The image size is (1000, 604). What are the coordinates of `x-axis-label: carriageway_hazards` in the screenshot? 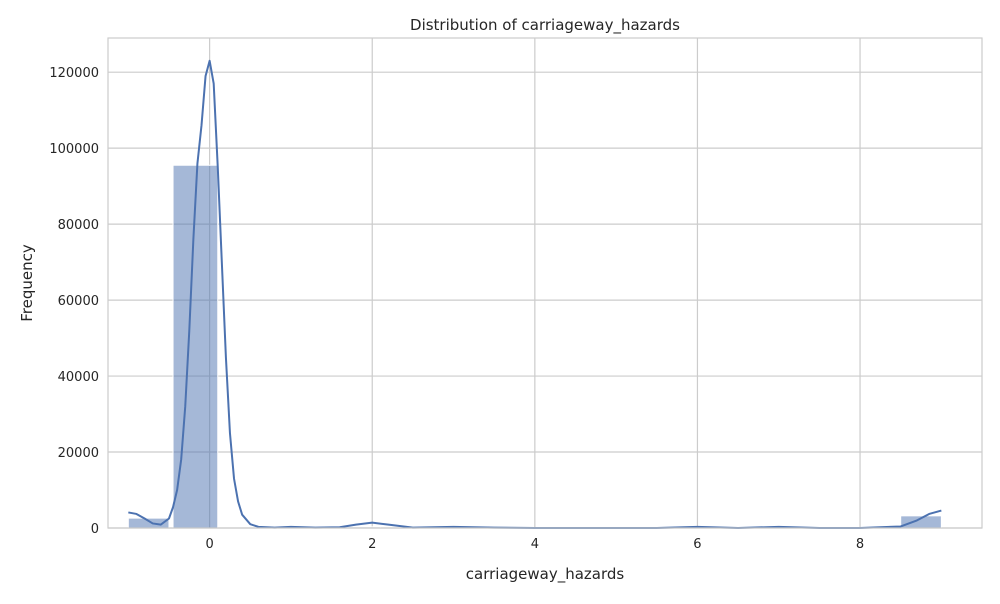 It's located at (545, 574).